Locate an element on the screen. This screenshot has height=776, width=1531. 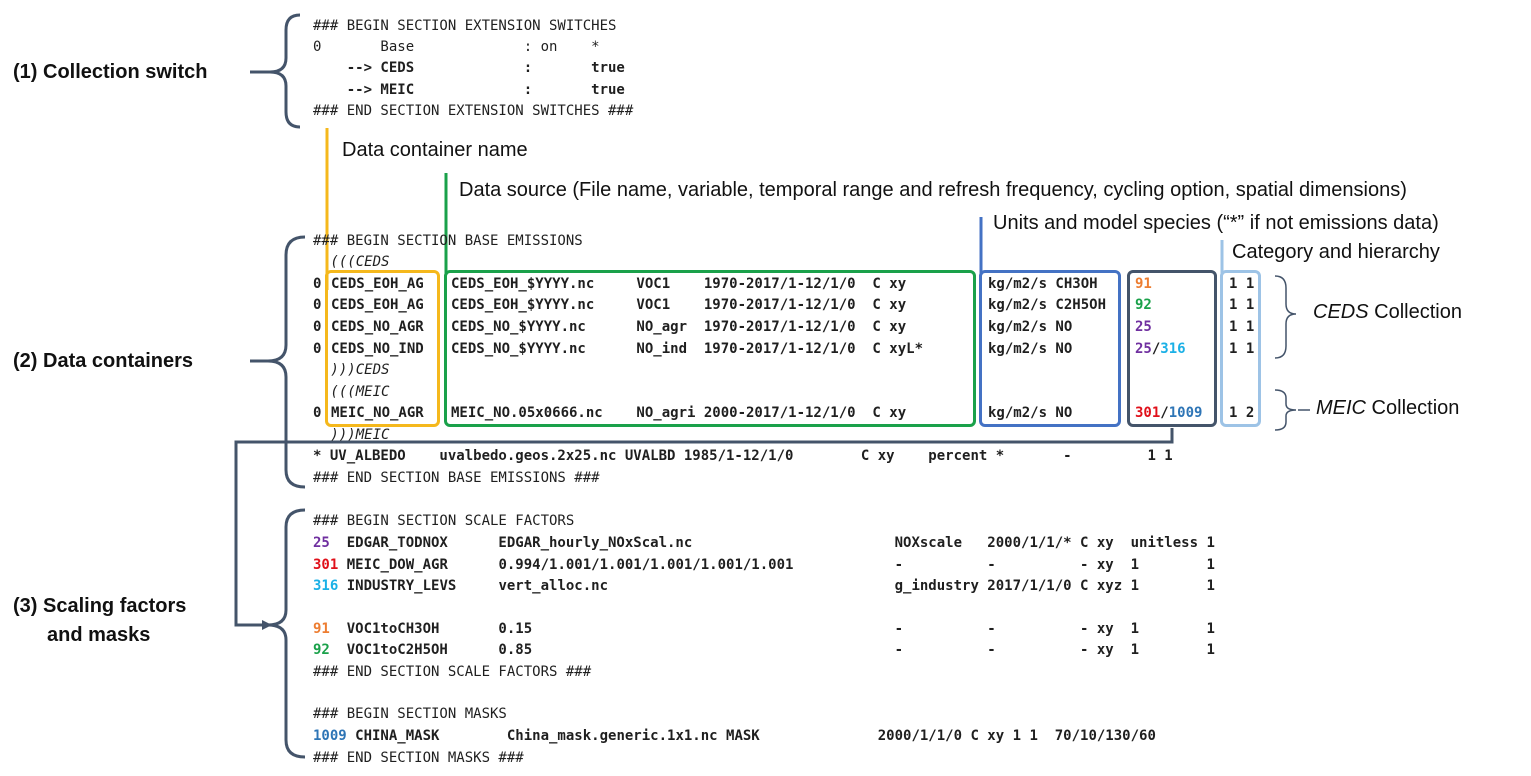
section-label-scaling-factors: (3) Scaling factors is located at coordinates (100, 606).